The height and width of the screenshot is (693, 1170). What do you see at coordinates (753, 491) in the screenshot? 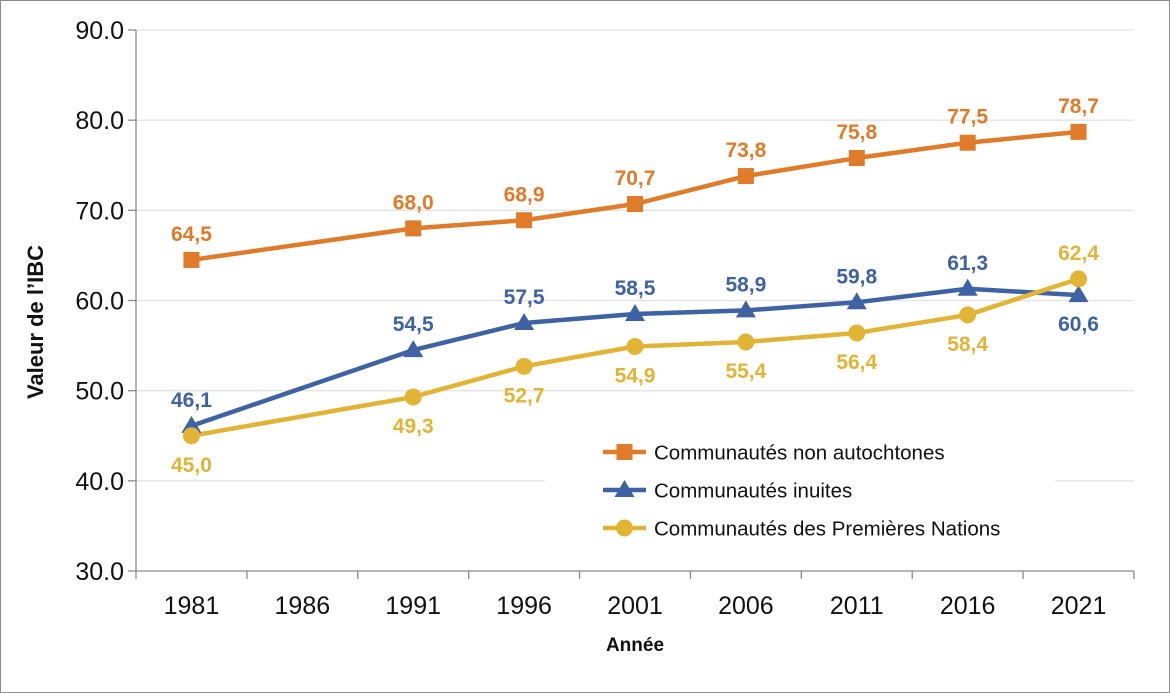
I see `legend-label: Communautés inuites` at bounding box center [753, 491].